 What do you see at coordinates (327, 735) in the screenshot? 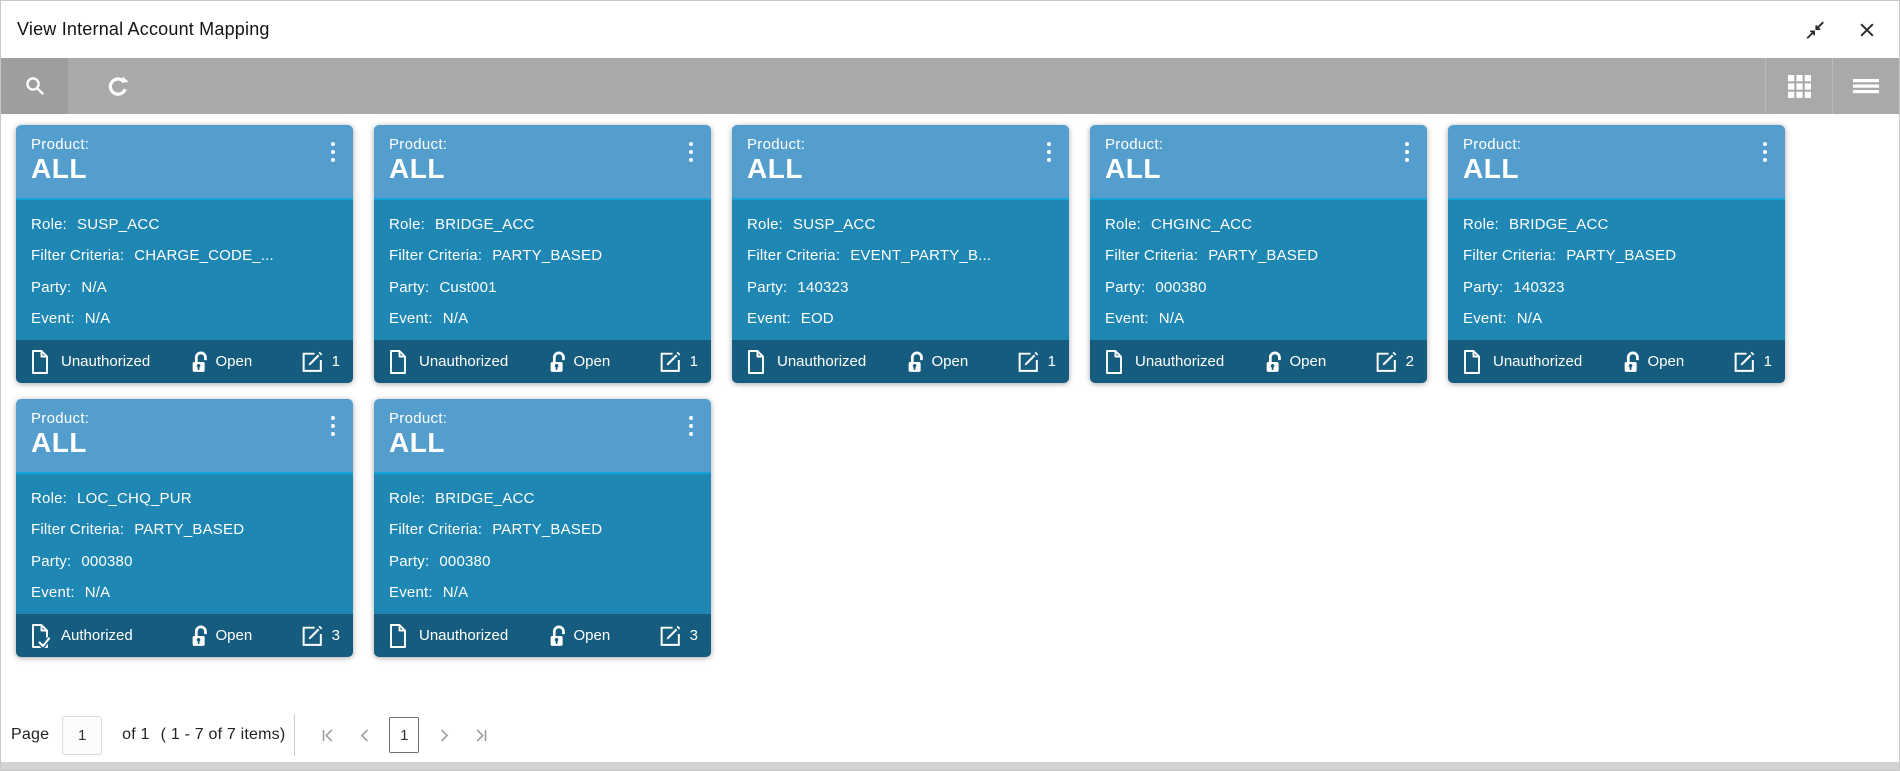
I see `first-page-button` at bounding box center [327, 735].